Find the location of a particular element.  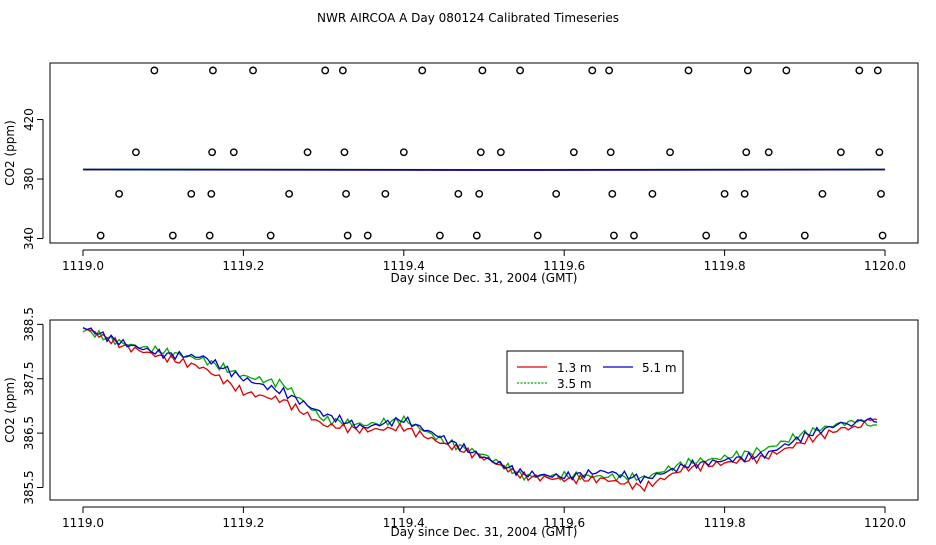

y-tick-label-bottom: 386.5 is located at coordinates (29, 433).